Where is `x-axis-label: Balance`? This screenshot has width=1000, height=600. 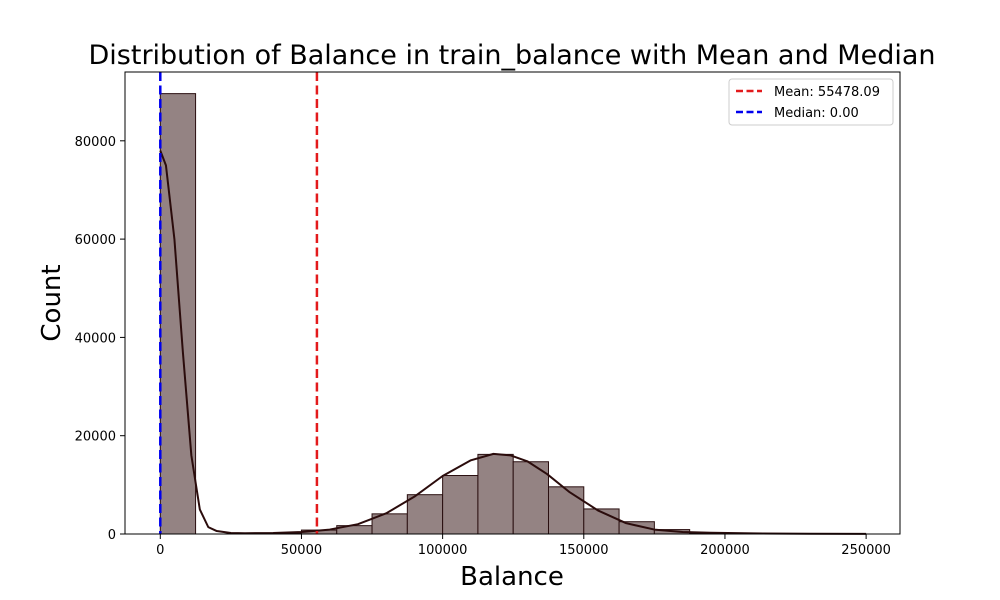
x-axis-label: Balance is located at coordinates (512, 577).